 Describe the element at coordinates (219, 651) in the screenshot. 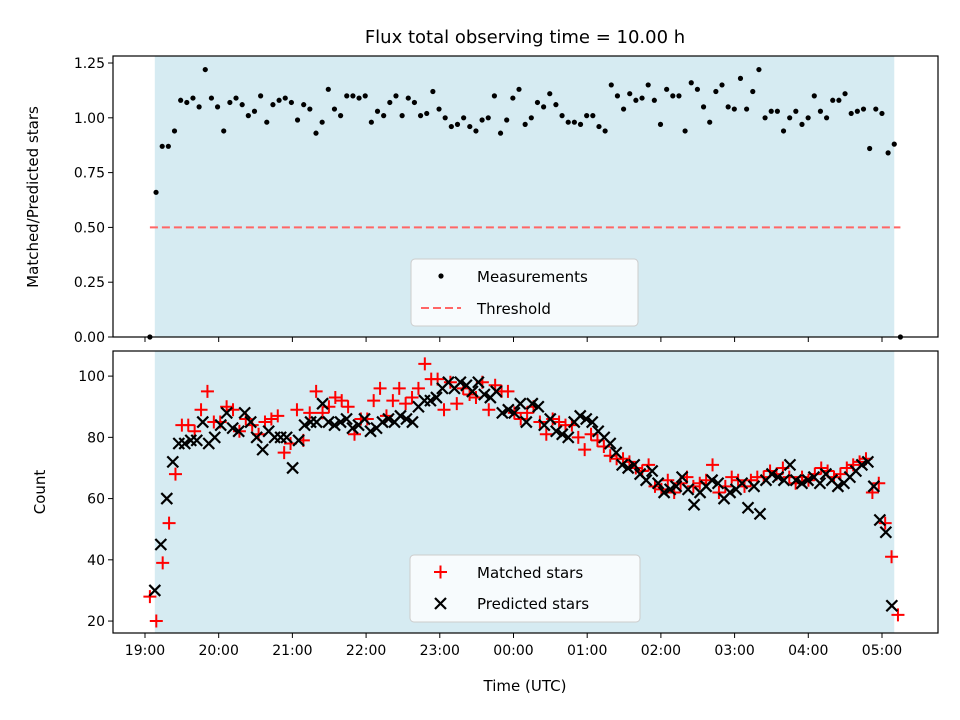

I see `x-tick-label: 20:00` at that location.